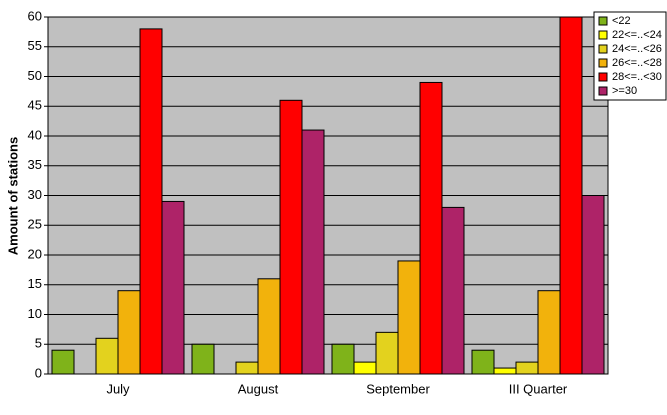  What do you see at coordinates (35, 224) in the screenshot?
I see `y-tick-label: 25` at bounding box center [35, 224].